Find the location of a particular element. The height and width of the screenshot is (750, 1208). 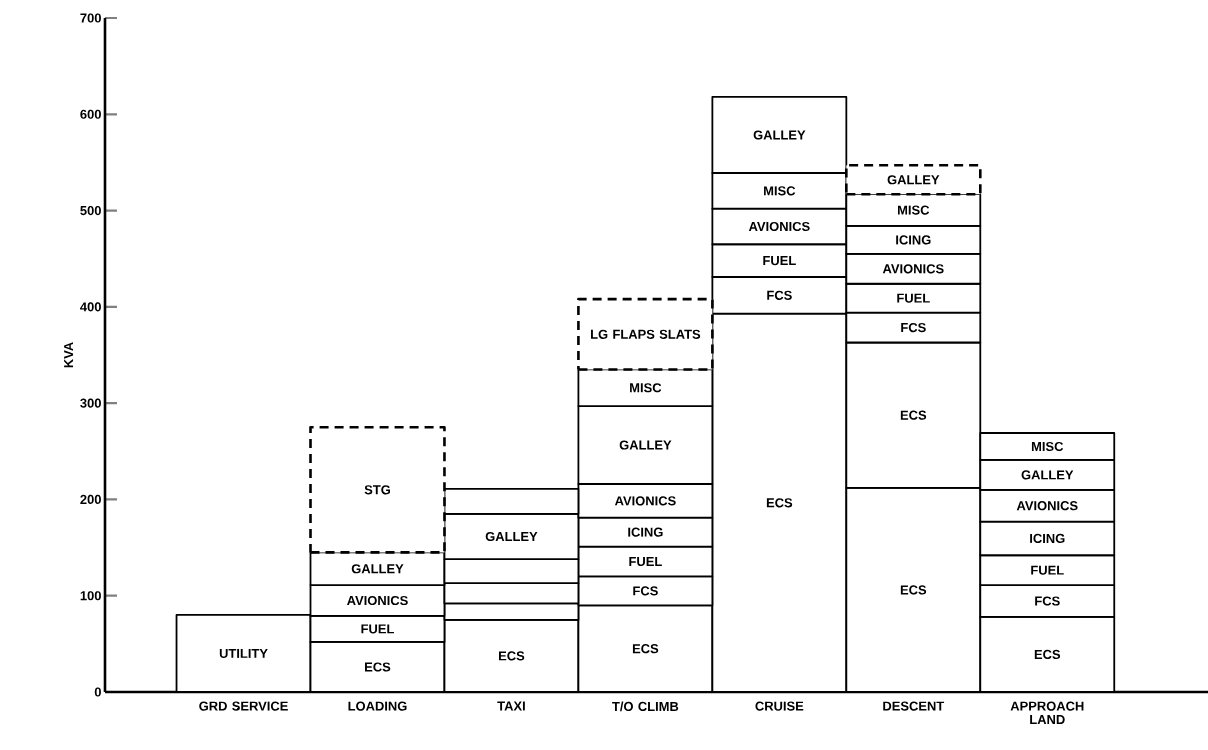

y-tick-label: 400 is located at coordinates (90, 307).